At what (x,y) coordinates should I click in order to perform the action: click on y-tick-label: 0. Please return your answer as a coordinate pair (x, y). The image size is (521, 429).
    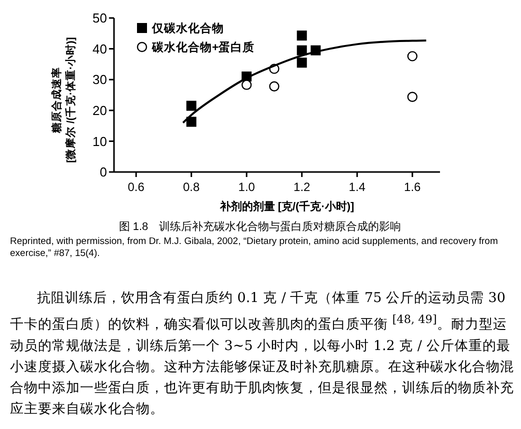
    Looking at the image, I should click on (103, 172).